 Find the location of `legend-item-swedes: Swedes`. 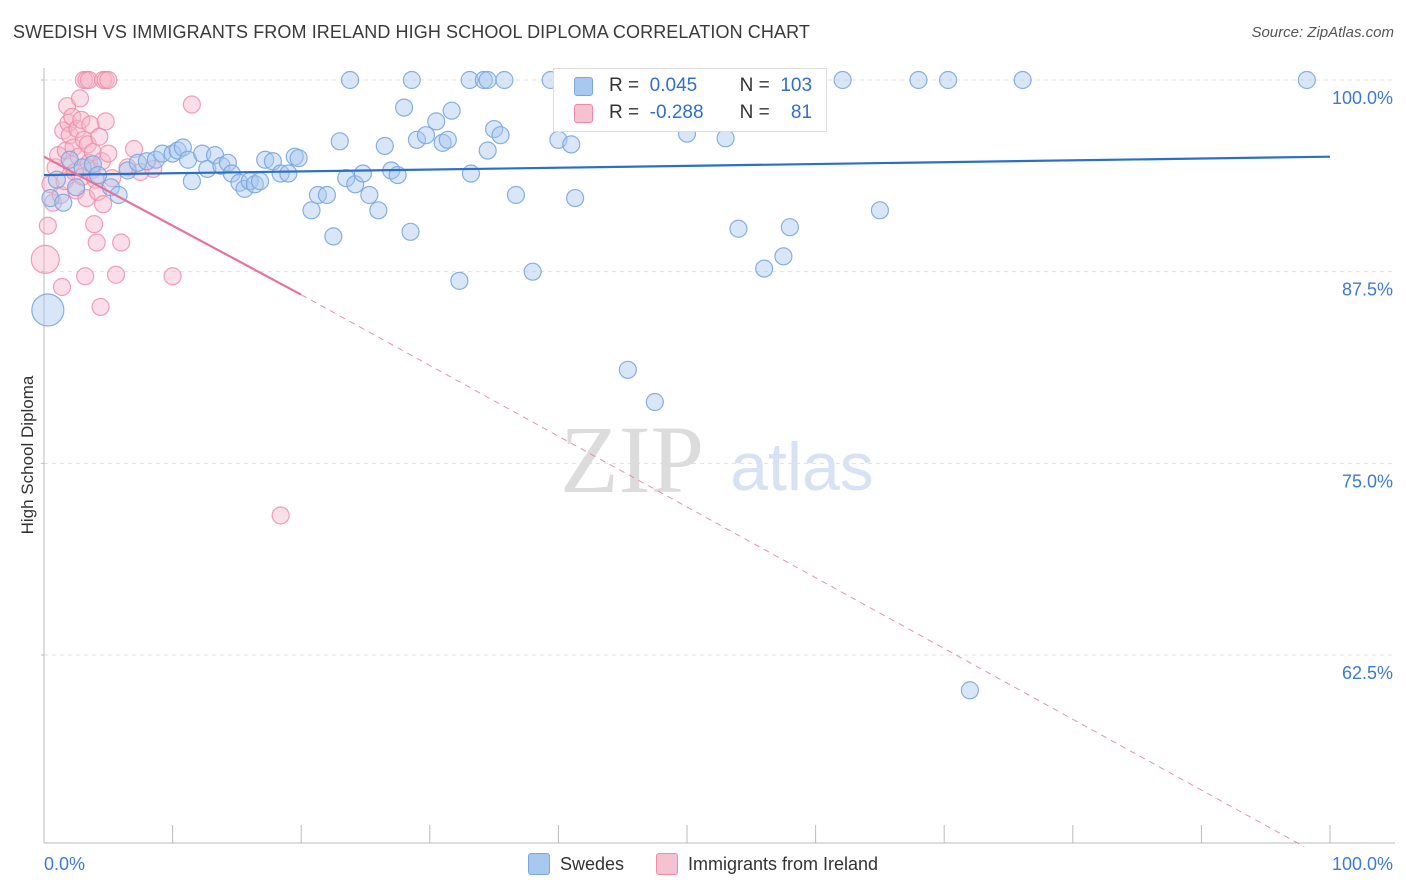

legend-item-swedes: Swedes is located at coordinates (575, 864).